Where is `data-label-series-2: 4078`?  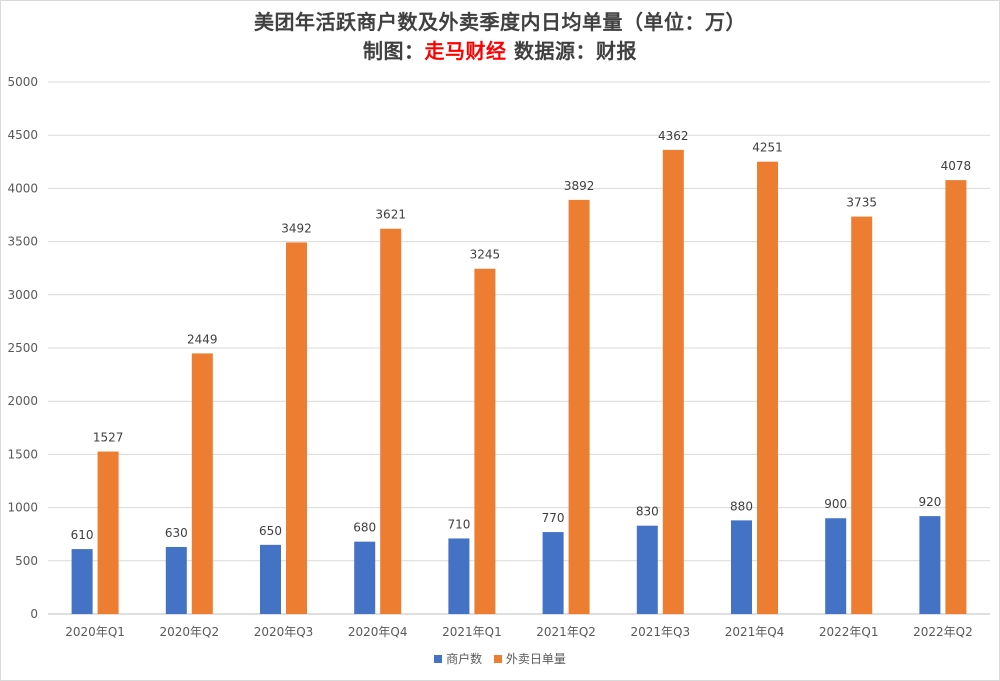
data-label-series-2: 4078 is located at coordinates (956, 166).